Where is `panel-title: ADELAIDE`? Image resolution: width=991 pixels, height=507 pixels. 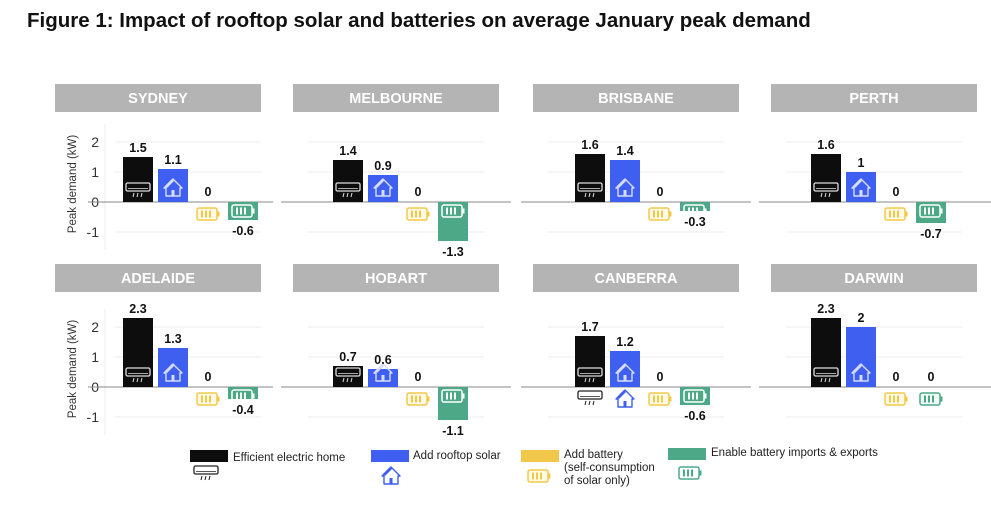 panel-title: ADELAIDE is located at coordinates (158, 279).